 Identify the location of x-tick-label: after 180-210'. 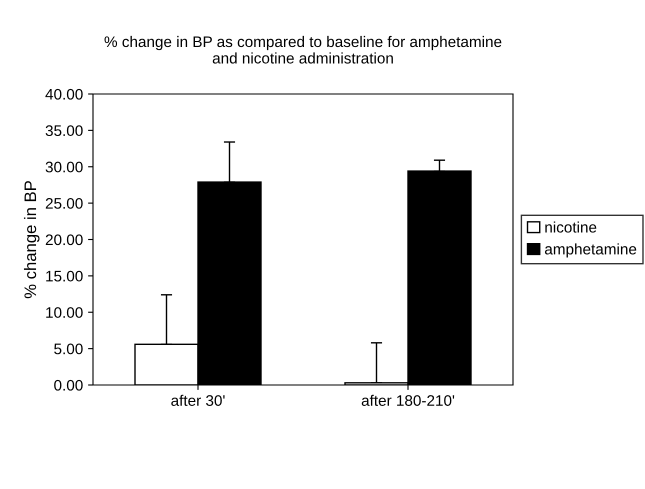
(408, 400).